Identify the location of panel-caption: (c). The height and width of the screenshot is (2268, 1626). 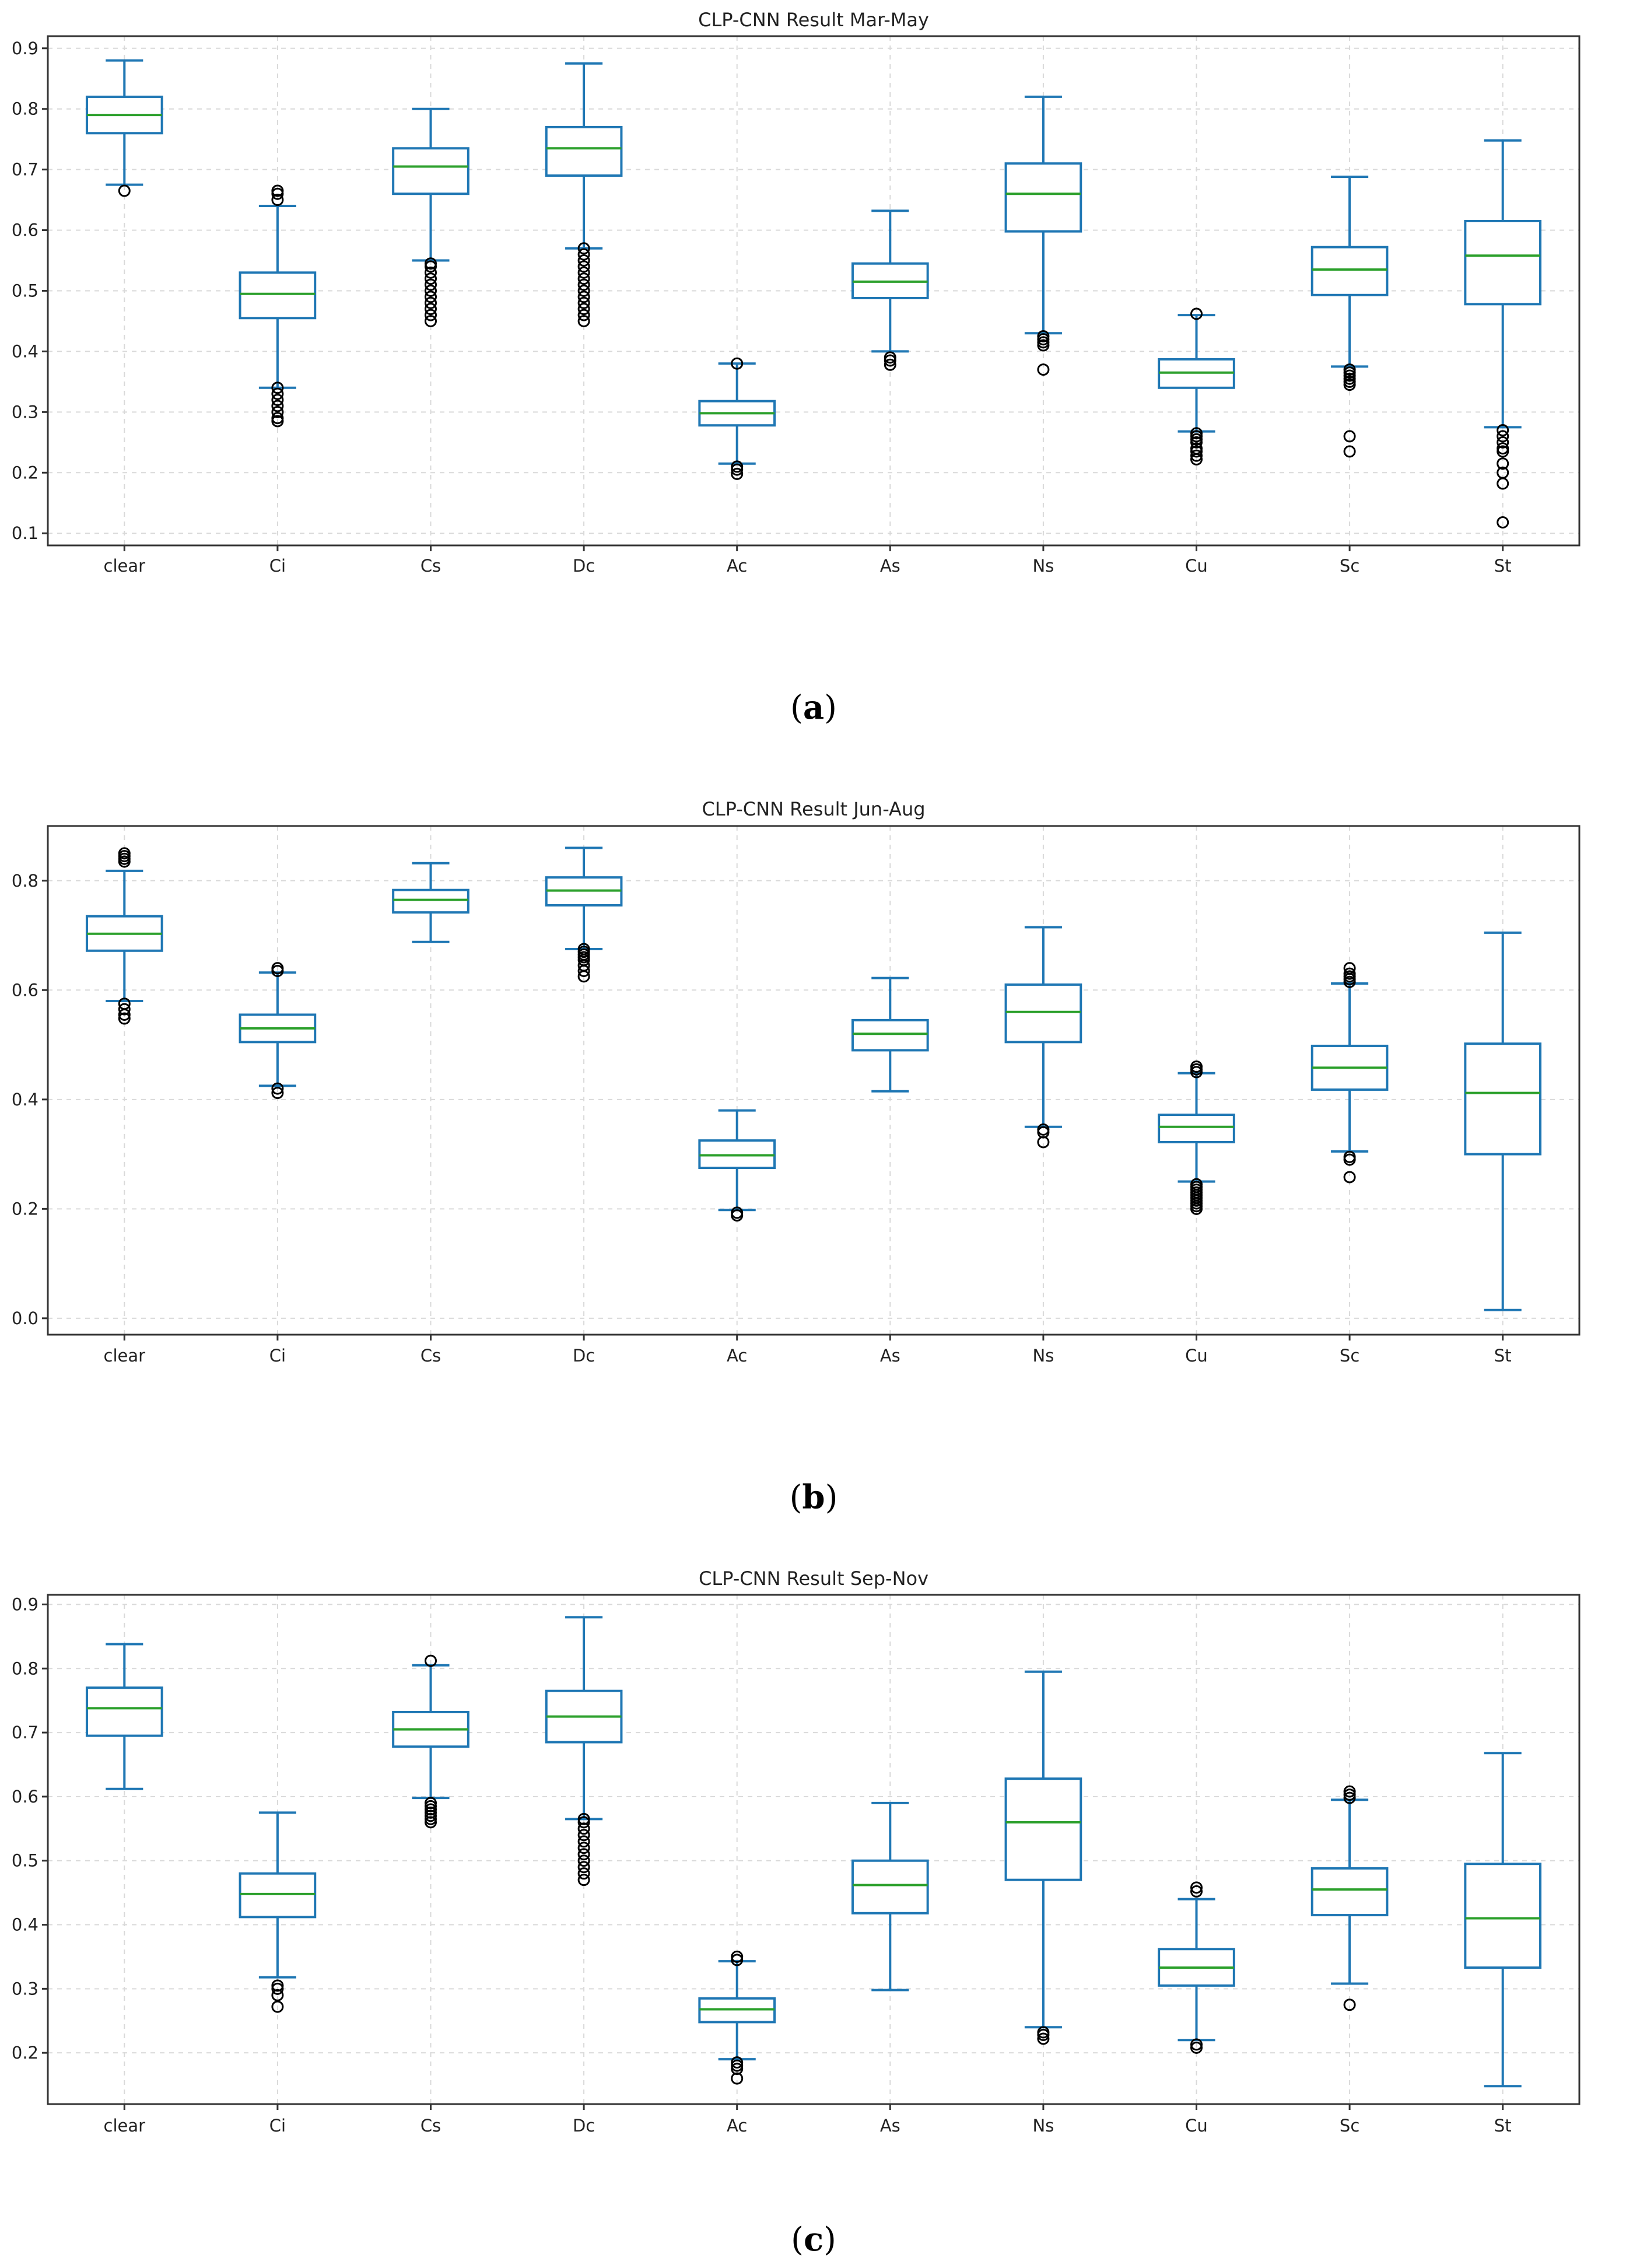
(813, 2239).